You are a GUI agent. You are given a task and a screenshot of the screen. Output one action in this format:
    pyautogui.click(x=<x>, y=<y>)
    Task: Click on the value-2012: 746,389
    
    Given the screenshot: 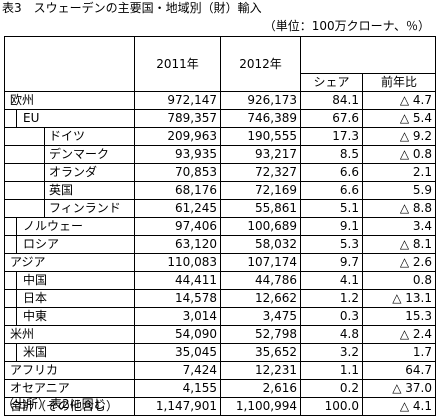 What is the action you would take?
    pyautogui.click(x=260, y=118)
    